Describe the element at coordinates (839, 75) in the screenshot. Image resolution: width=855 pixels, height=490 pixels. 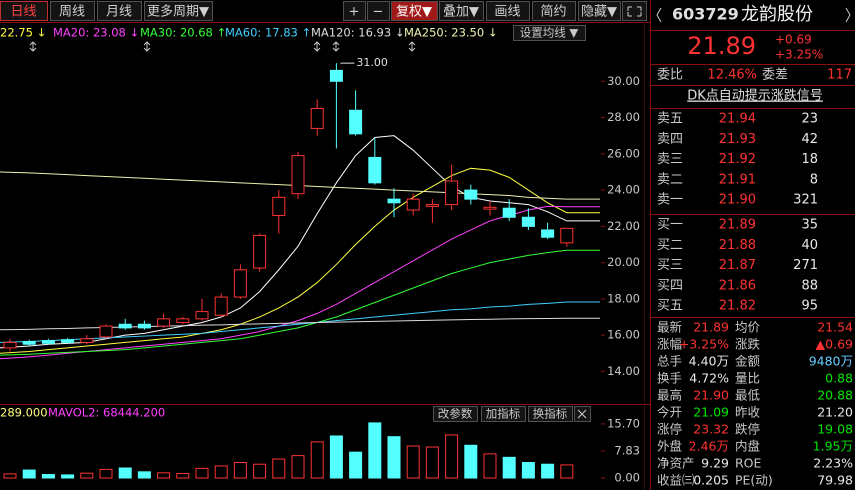
I see `ratio-value: 117` at that location.